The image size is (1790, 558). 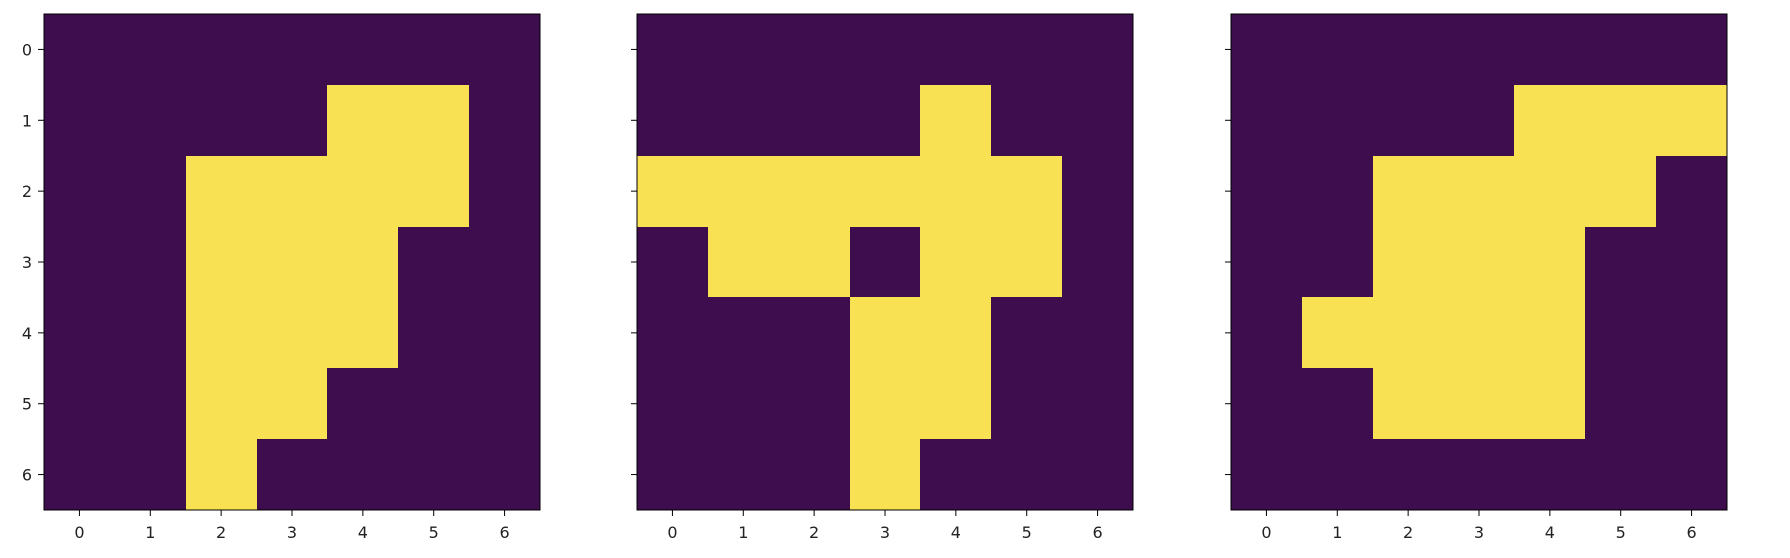 I want to click on heatmap-cell-r0-c6, so click(x=1691, y=49).